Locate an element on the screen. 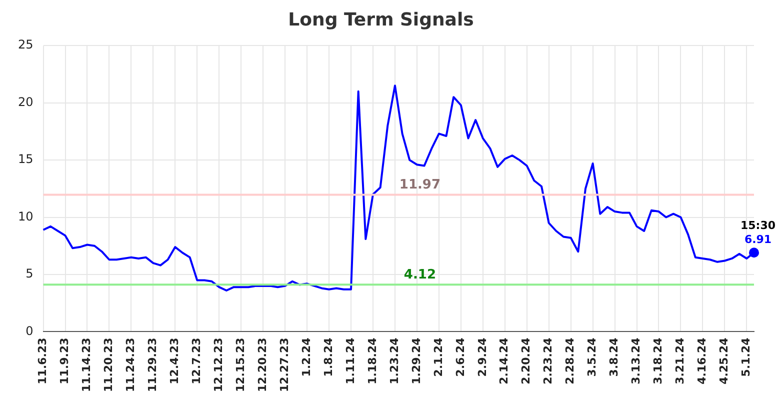 The height and width of the screenshot is (398, 784). x-tick-label: 3.8.24 is located at coordinates (614, 357).